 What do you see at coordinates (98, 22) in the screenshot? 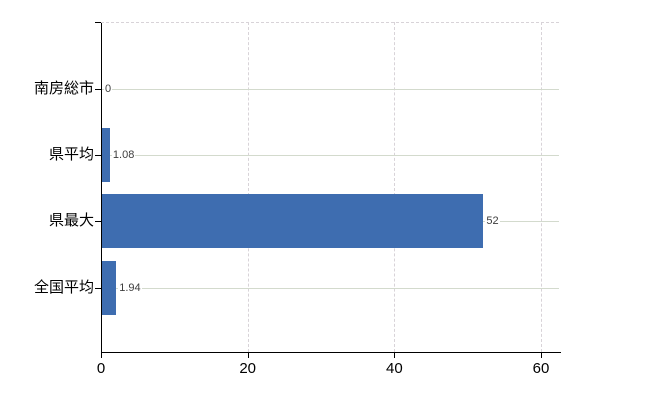
I see `y-axis-end-tick` at bounding box center [98, 22].